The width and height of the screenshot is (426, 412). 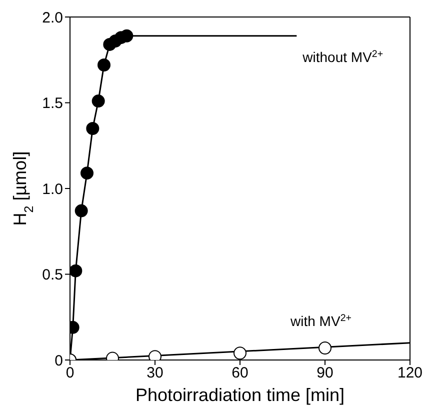 I want to click on x-tick-label: 90, so click(x=325, y=373).